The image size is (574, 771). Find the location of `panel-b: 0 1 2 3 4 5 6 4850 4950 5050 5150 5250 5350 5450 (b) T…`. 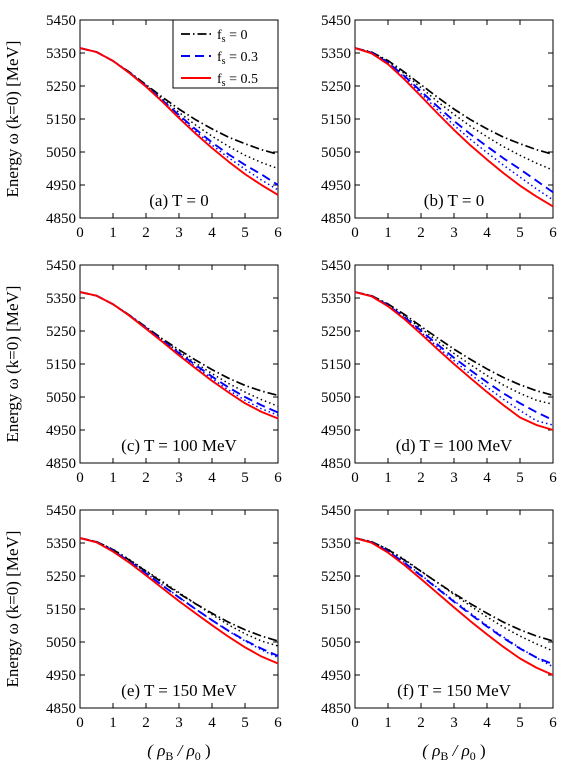

panel-b: 0 1 2 3 4 5 6 4850 4950 5050 5150 5250 5350 5450 (b) T… is located at coordinates (439, 127).